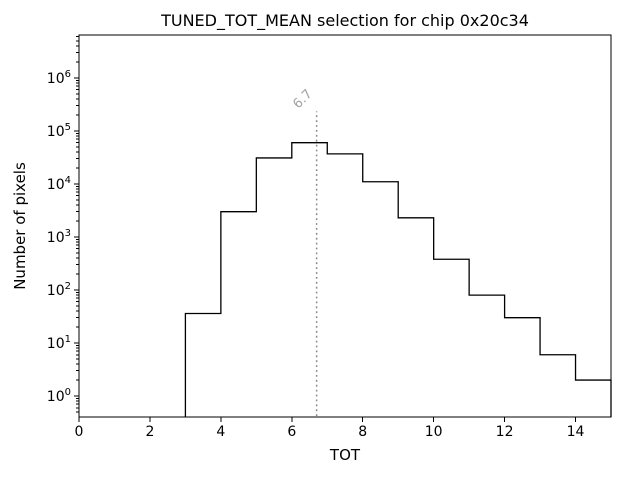 The width and height of the screenshot is (640, 480). I want to click on y-axis-label: Number of pixels, so click(20, 226).